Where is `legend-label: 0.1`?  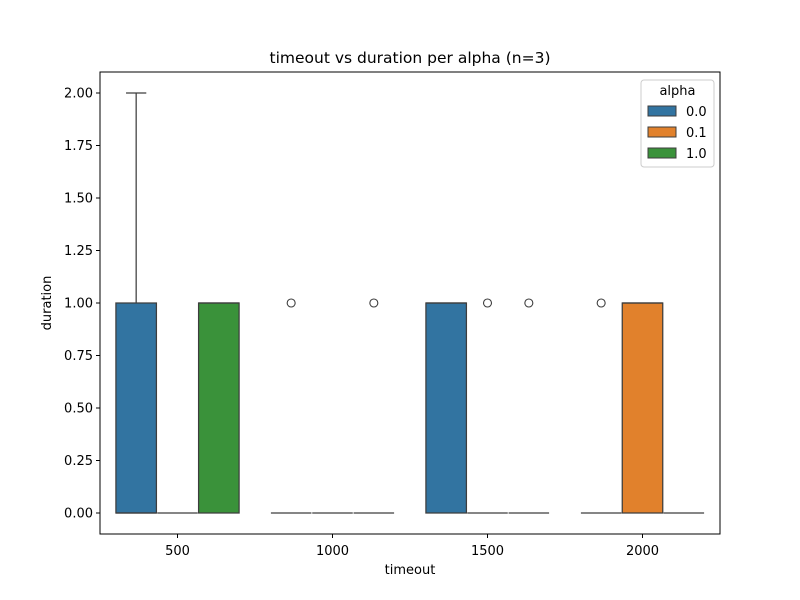
legend-label: 0.1 is located at coordinates (696, 133).